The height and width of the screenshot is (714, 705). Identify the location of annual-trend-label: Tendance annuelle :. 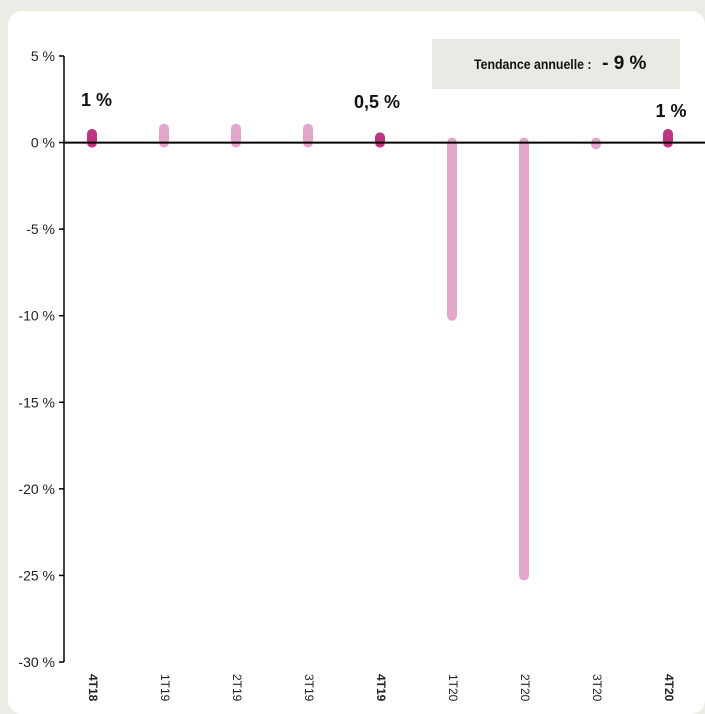
(532, 64).